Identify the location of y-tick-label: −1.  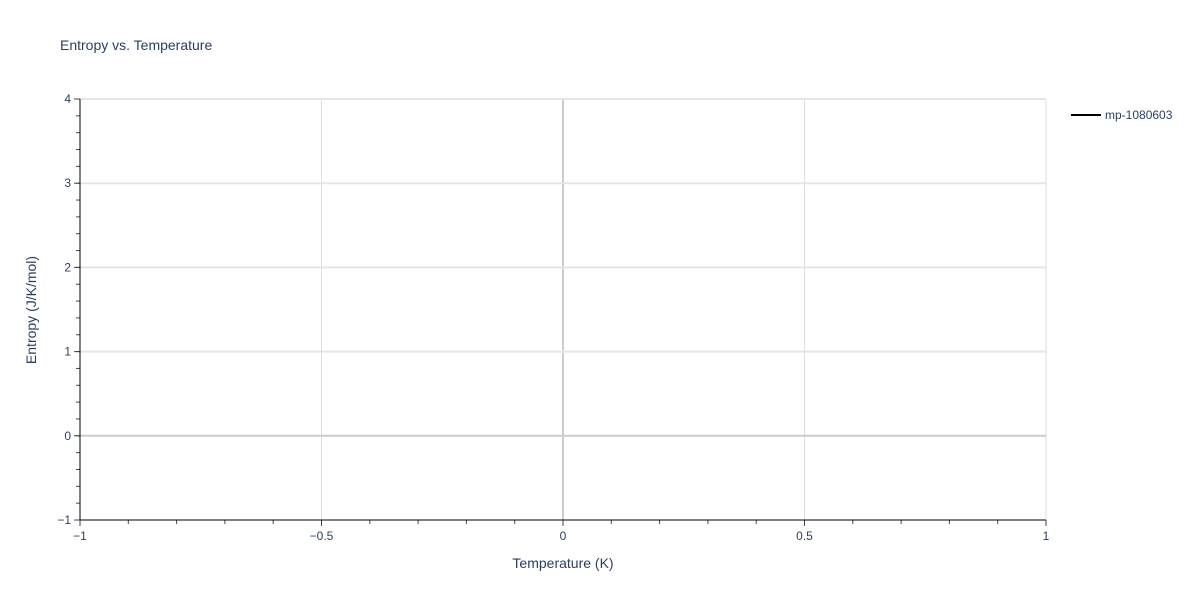
(64, 520).